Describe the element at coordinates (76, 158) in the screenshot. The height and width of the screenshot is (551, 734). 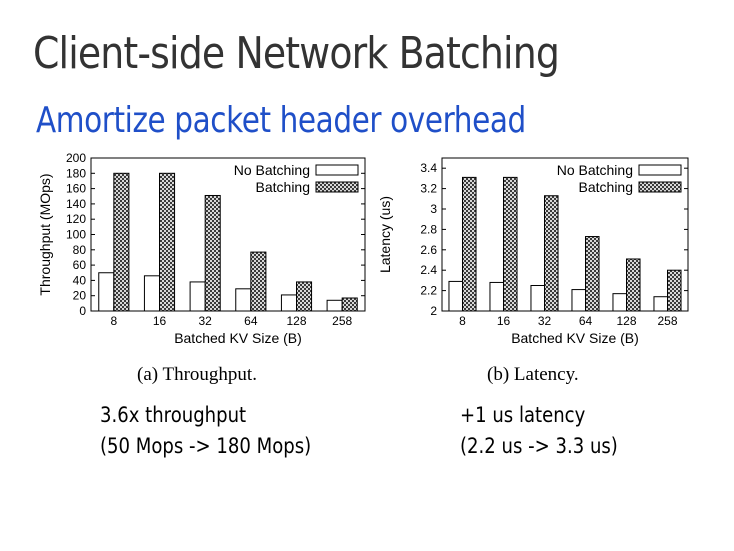
I see `throughput-ytick-label: 200` at that location.